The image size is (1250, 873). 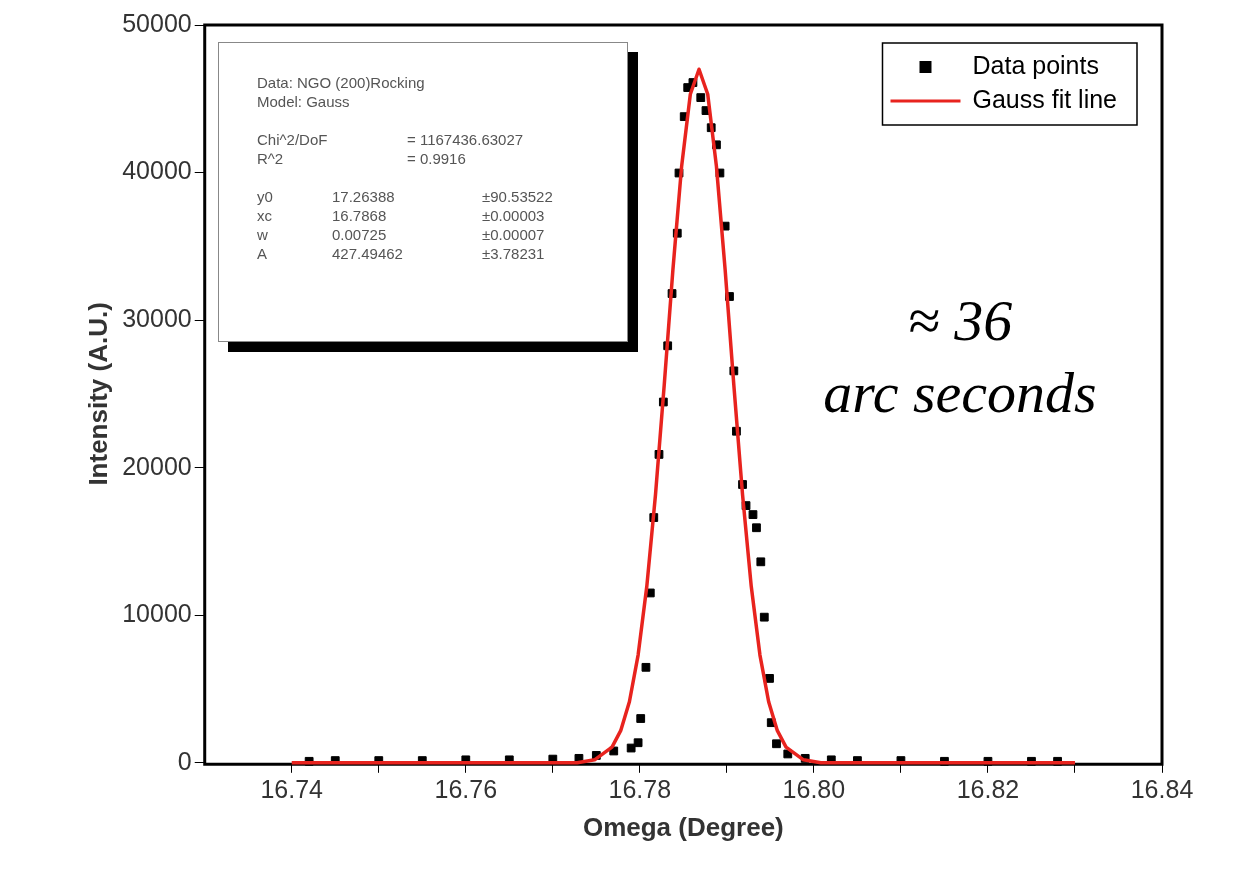 What do you see at coordinates (514, 234) in the screenshot?
I see `annotation: ±0.00007` at bounding box center [514, 234].